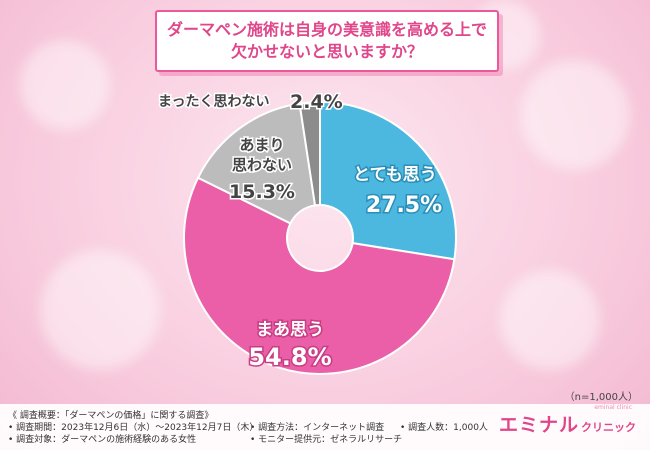 This screenshot has width=650, height=450. Describe the element at coordinates (309, 153) in the screenshot. I see `slice-mattaku-omowanai` at that location.